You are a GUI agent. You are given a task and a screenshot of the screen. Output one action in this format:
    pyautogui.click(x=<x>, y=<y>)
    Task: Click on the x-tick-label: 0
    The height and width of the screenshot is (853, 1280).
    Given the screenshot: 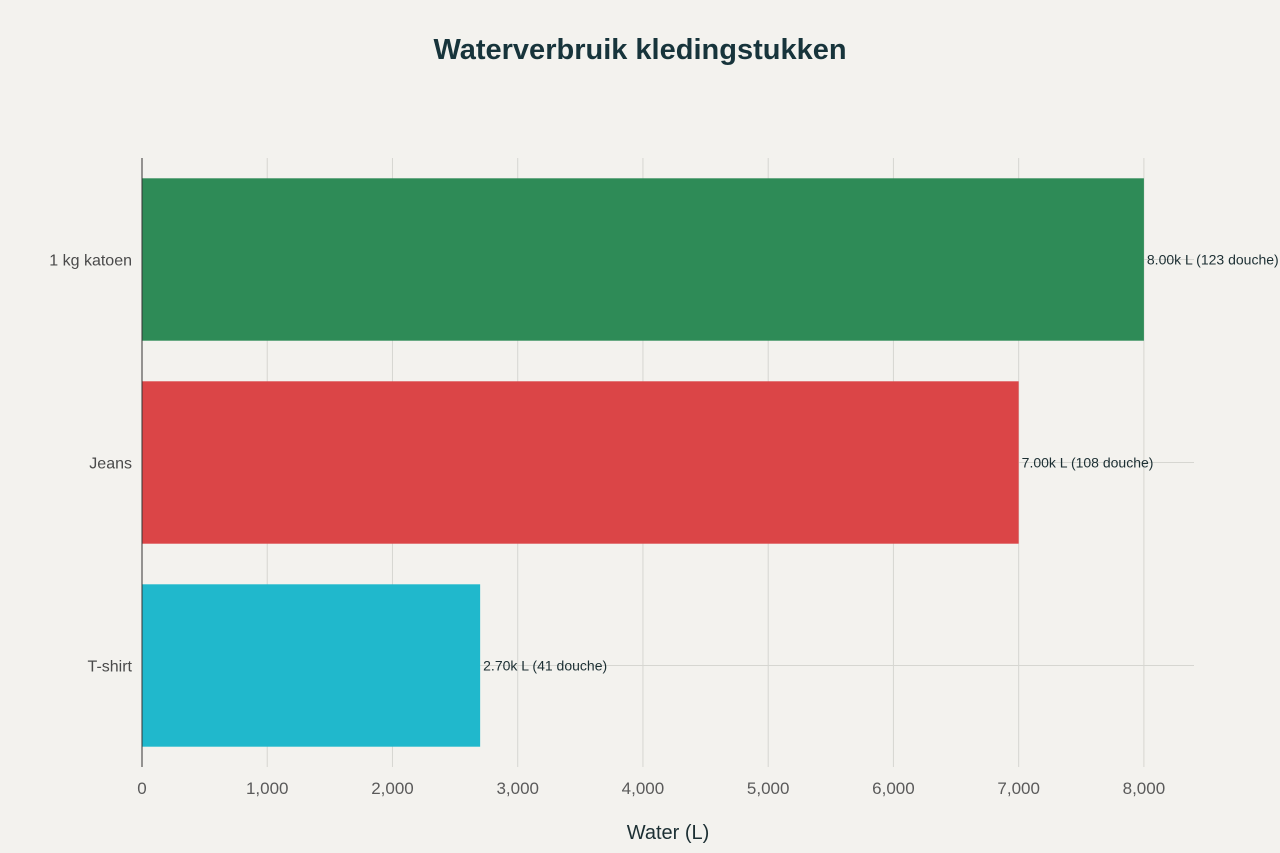 What is the action you would take?
    pyautogui.click(x=141, y=788)
    